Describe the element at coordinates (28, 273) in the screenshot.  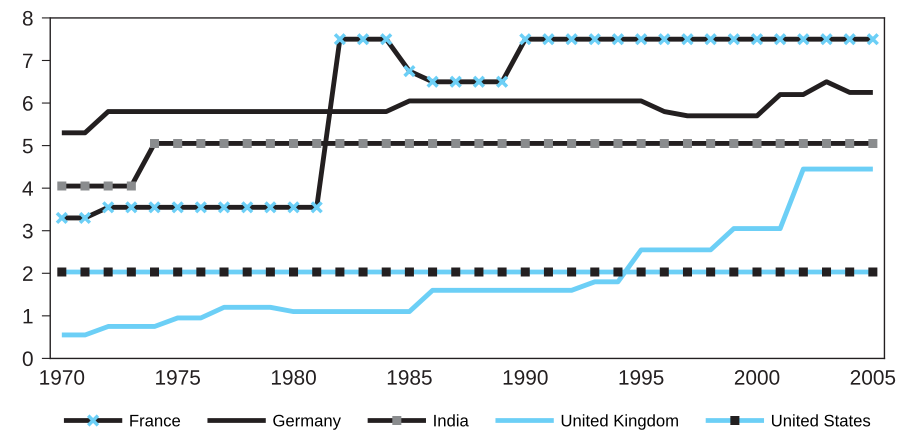
I see `y-tick-label: 2` at that location.